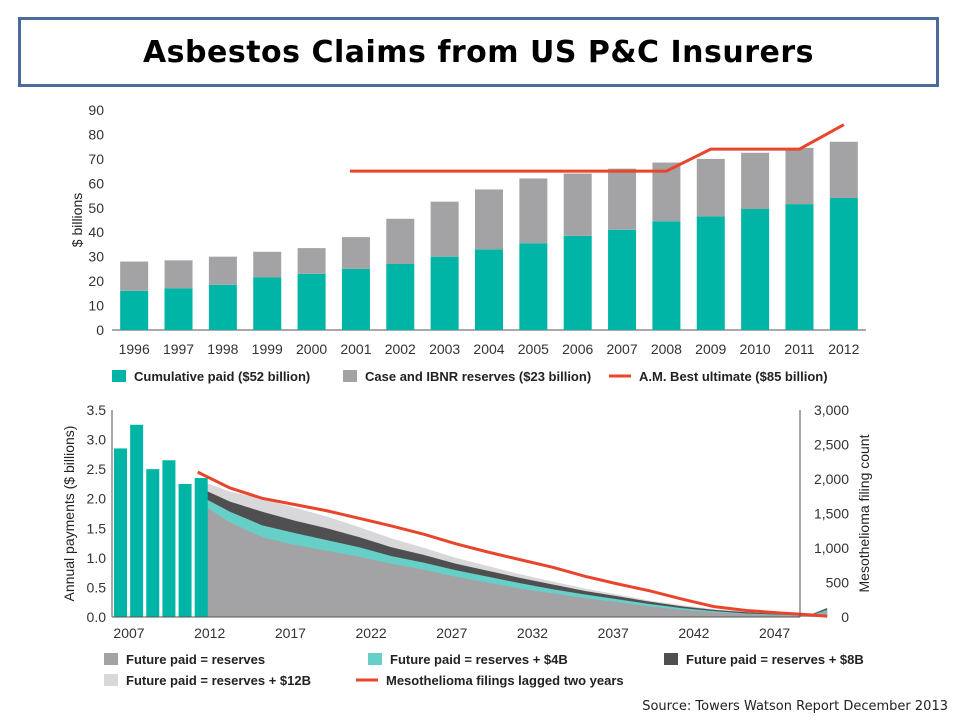 The image size is (960, 720). What do you see at coordinates (478, 376) in the screenshot?
I see `legend-label: Case and IBNR reserves ($23 billion)` at bounding box center [478, 376].